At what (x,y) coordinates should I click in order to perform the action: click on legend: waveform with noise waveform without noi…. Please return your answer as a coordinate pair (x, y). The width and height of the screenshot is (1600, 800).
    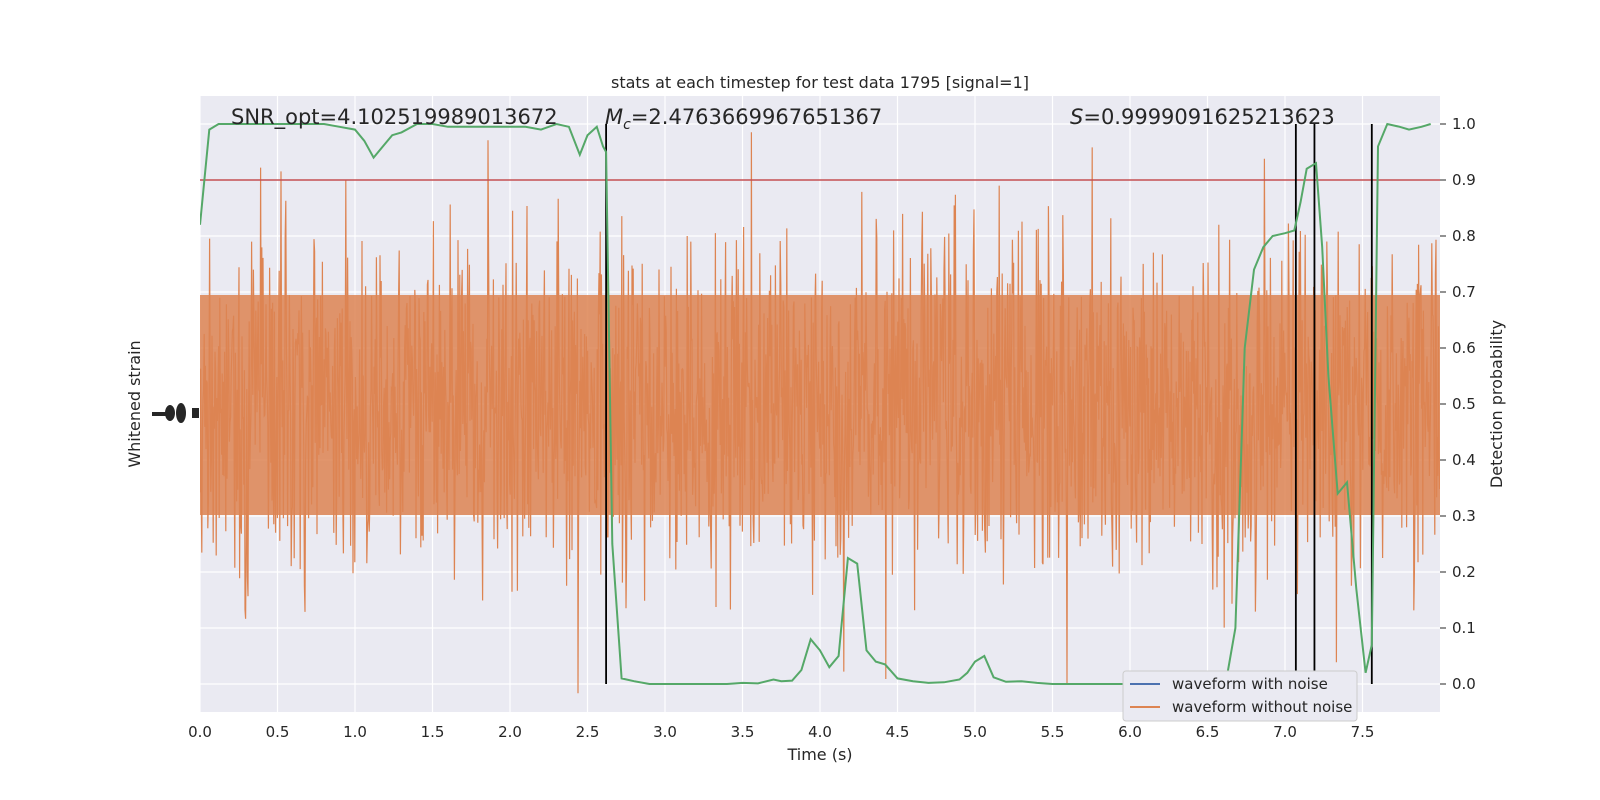
    Looking at the image, I should click on (1240, 696).